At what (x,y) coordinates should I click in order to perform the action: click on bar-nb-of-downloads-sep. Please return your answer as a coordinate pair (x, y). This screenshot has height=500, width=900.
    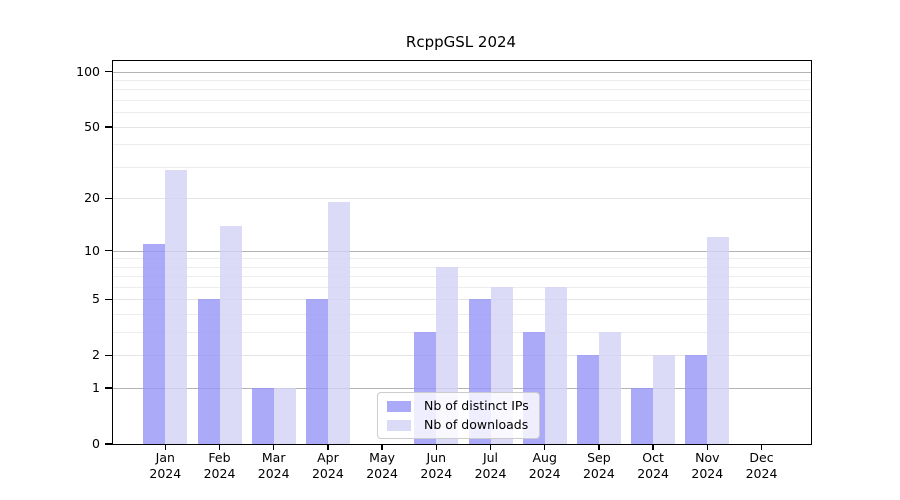
    Looking at the image, I should click on (609, 388).